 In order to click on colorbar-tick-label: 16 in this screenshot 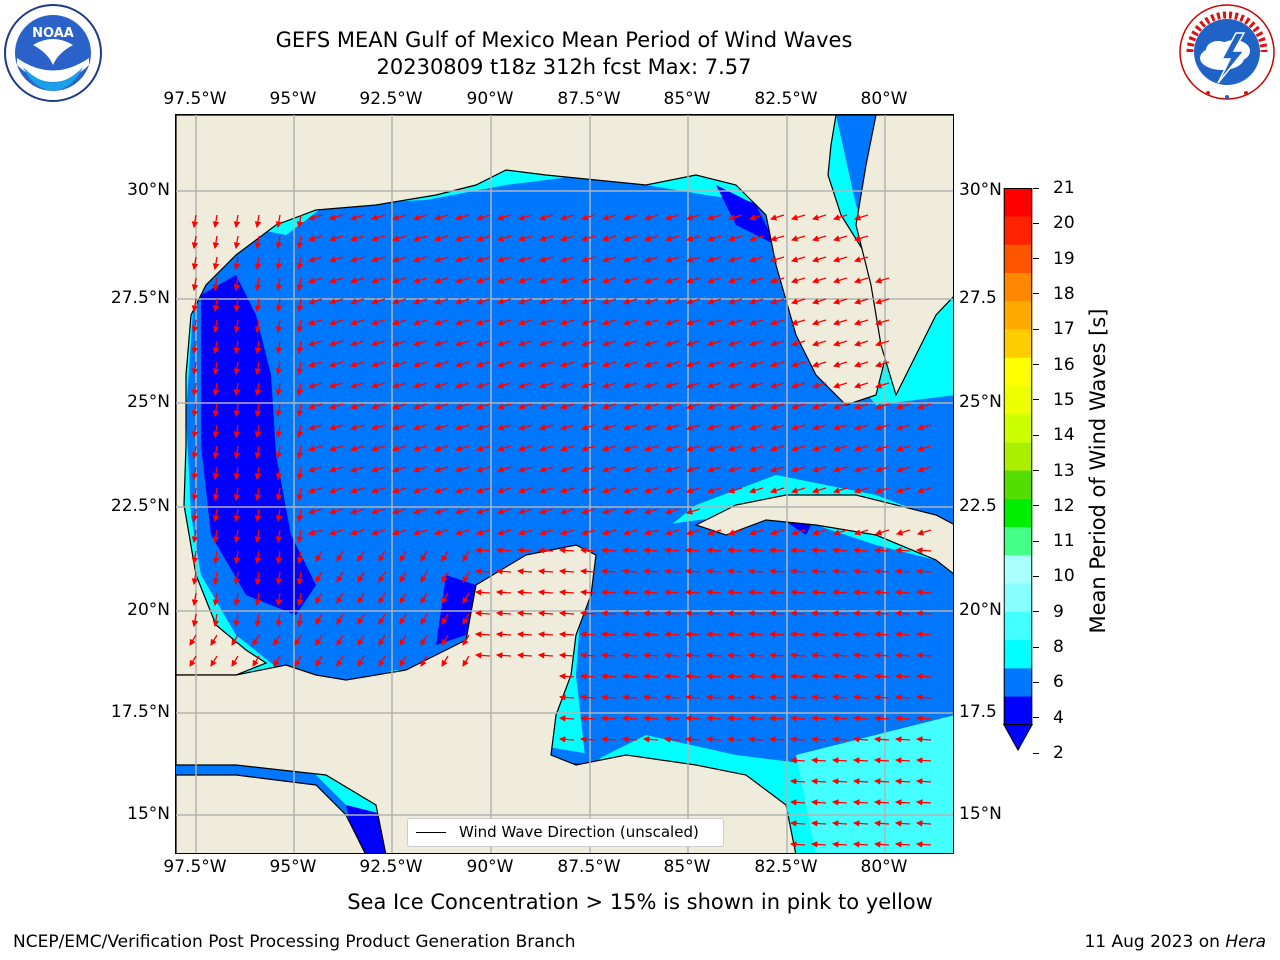, I will do `click(1064, 364)`.